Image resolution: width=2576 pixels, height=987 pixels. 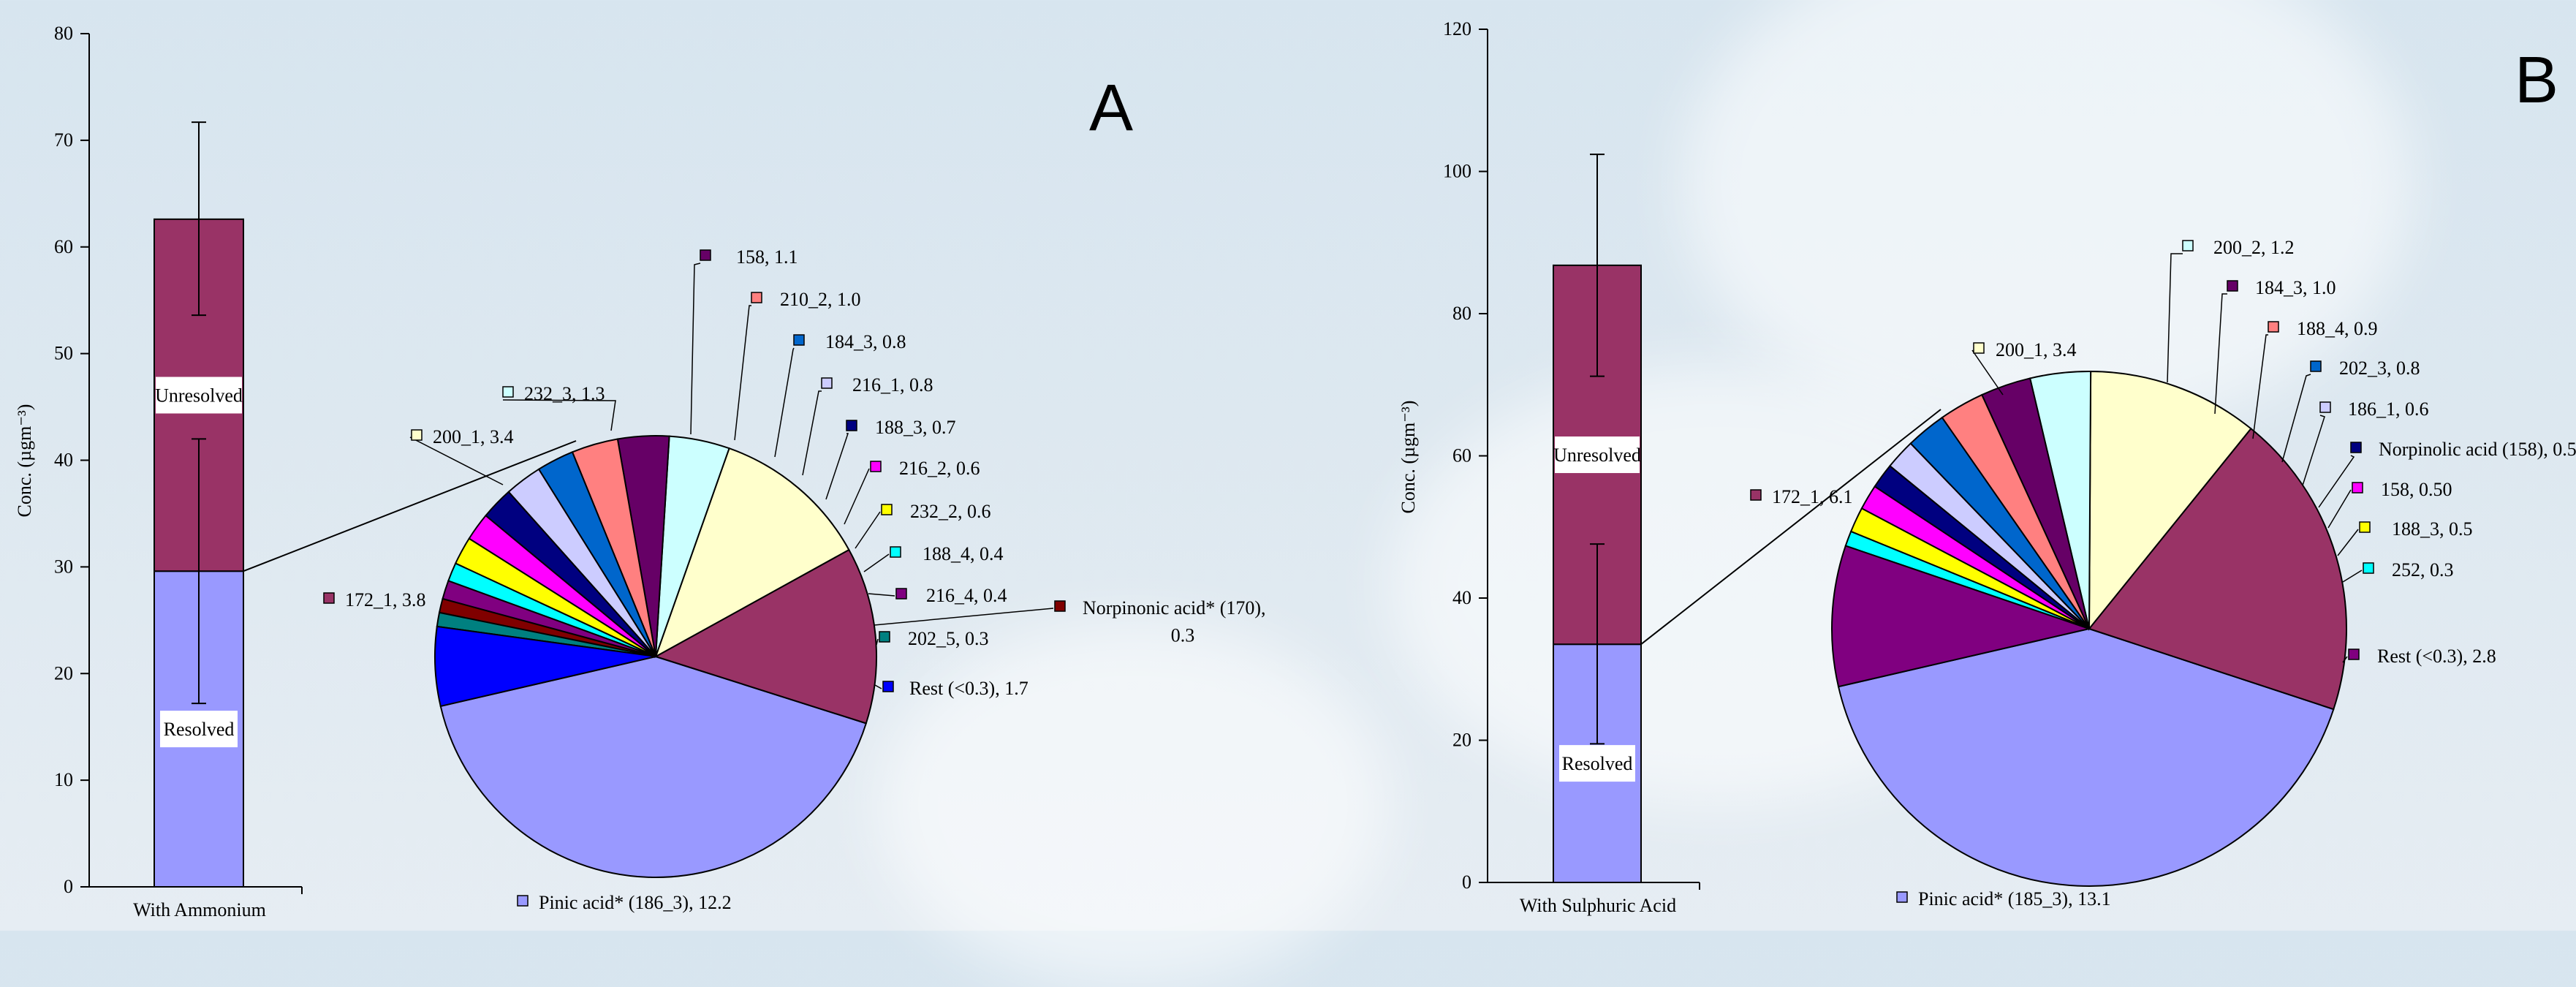 I want to click on pie-slice-label: 200_2, 1.2, so click(x=2254, y=247).